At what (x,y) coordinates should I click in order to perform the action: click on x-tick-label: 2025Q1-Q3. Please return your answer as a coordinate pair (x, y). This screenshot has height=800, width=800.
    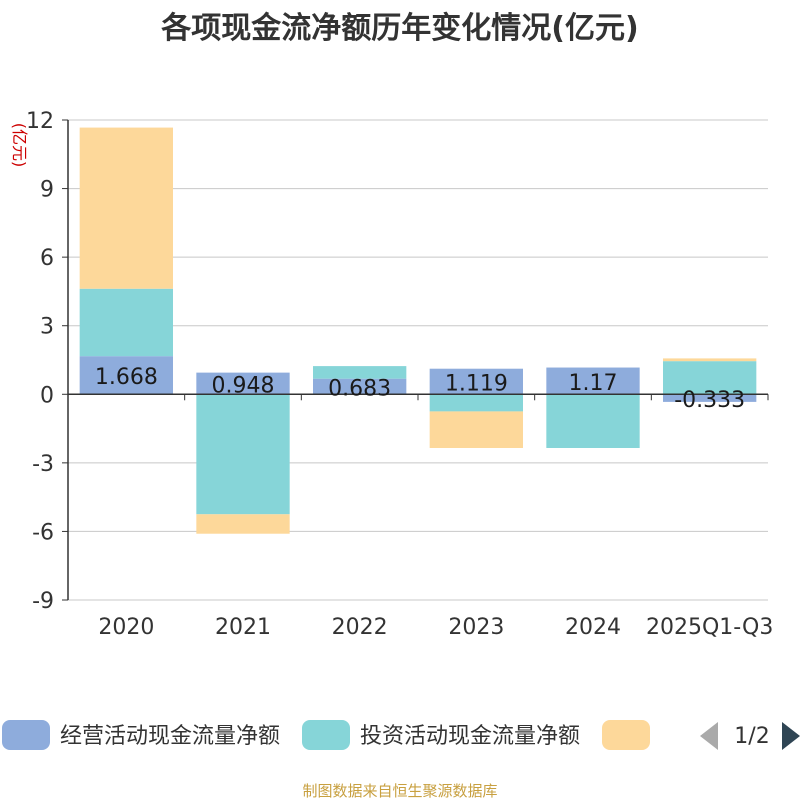
    Looking at the image, I should click on (709, 627).